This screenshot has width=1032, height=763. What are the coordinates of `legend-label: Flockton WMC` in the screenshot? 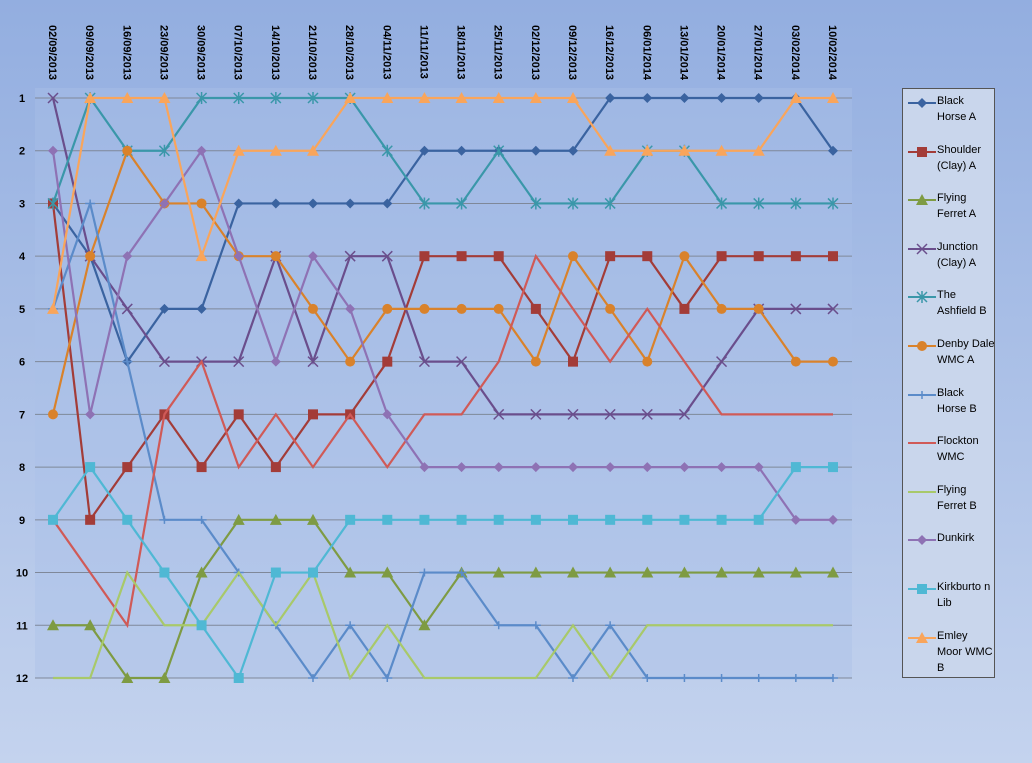 It's located at (958, 449).